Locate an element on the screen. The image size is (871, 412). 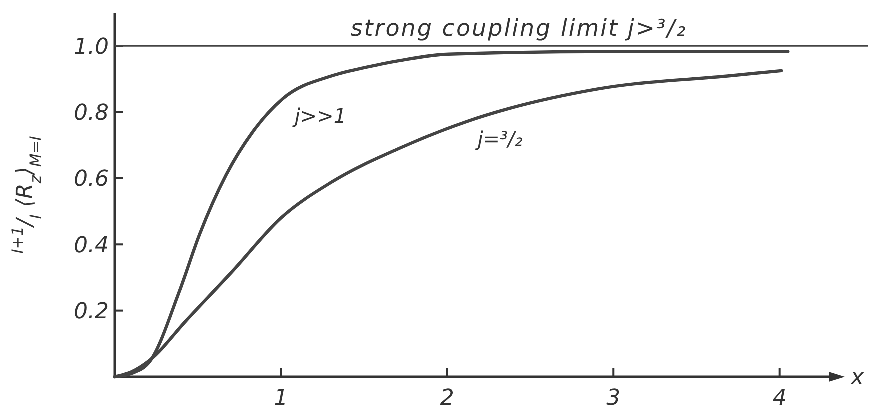
x-tick-label: 3 is located at coordinates (613, 398).